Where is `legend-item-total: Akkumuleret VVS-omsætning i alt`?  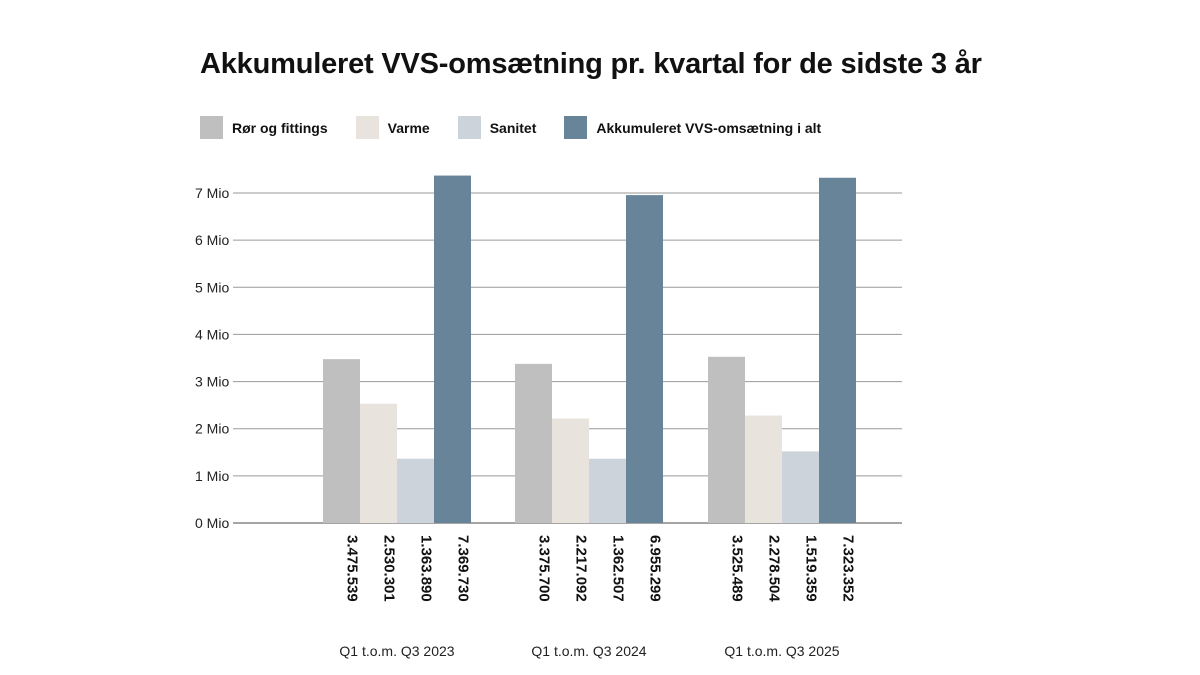 legend-item-total: Akkumuleret VVS-omsætning i alt is located at coordinates (692, 127).